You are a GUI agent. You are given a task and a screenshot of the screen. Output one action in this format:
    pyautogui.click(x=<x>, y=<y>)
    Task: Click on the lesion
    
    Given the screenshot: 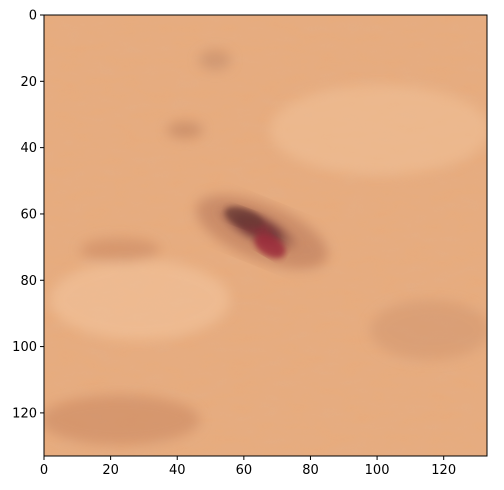 What is the action you would take?
    pyautogui.click(x=262, y=232)
    